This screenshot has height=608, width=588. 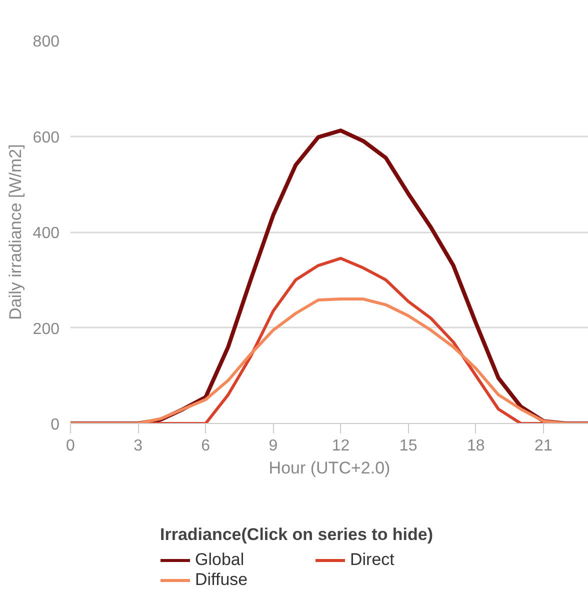 What do you see at coordinates (55, 425) in the screenshot?
I see `y-tick-label: 0` at bounding box center [55, 425].